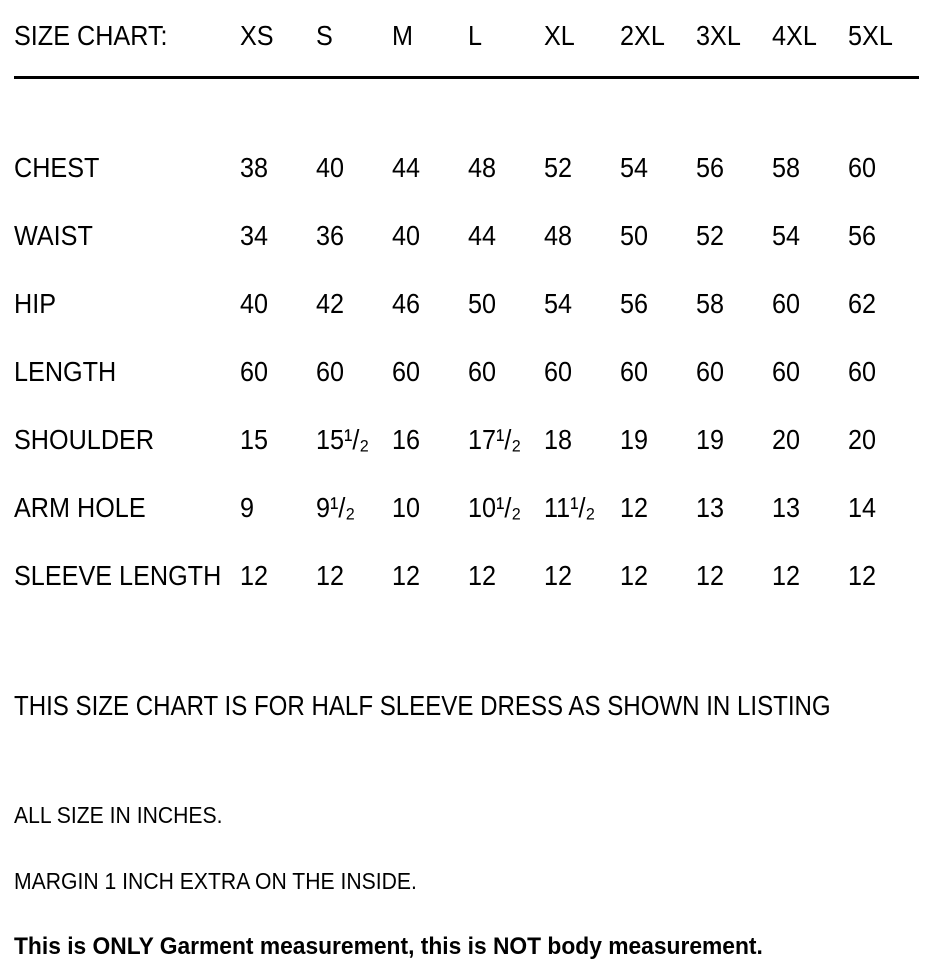  I want to click on cell-value: 17¹/₂, so click(495, 439).